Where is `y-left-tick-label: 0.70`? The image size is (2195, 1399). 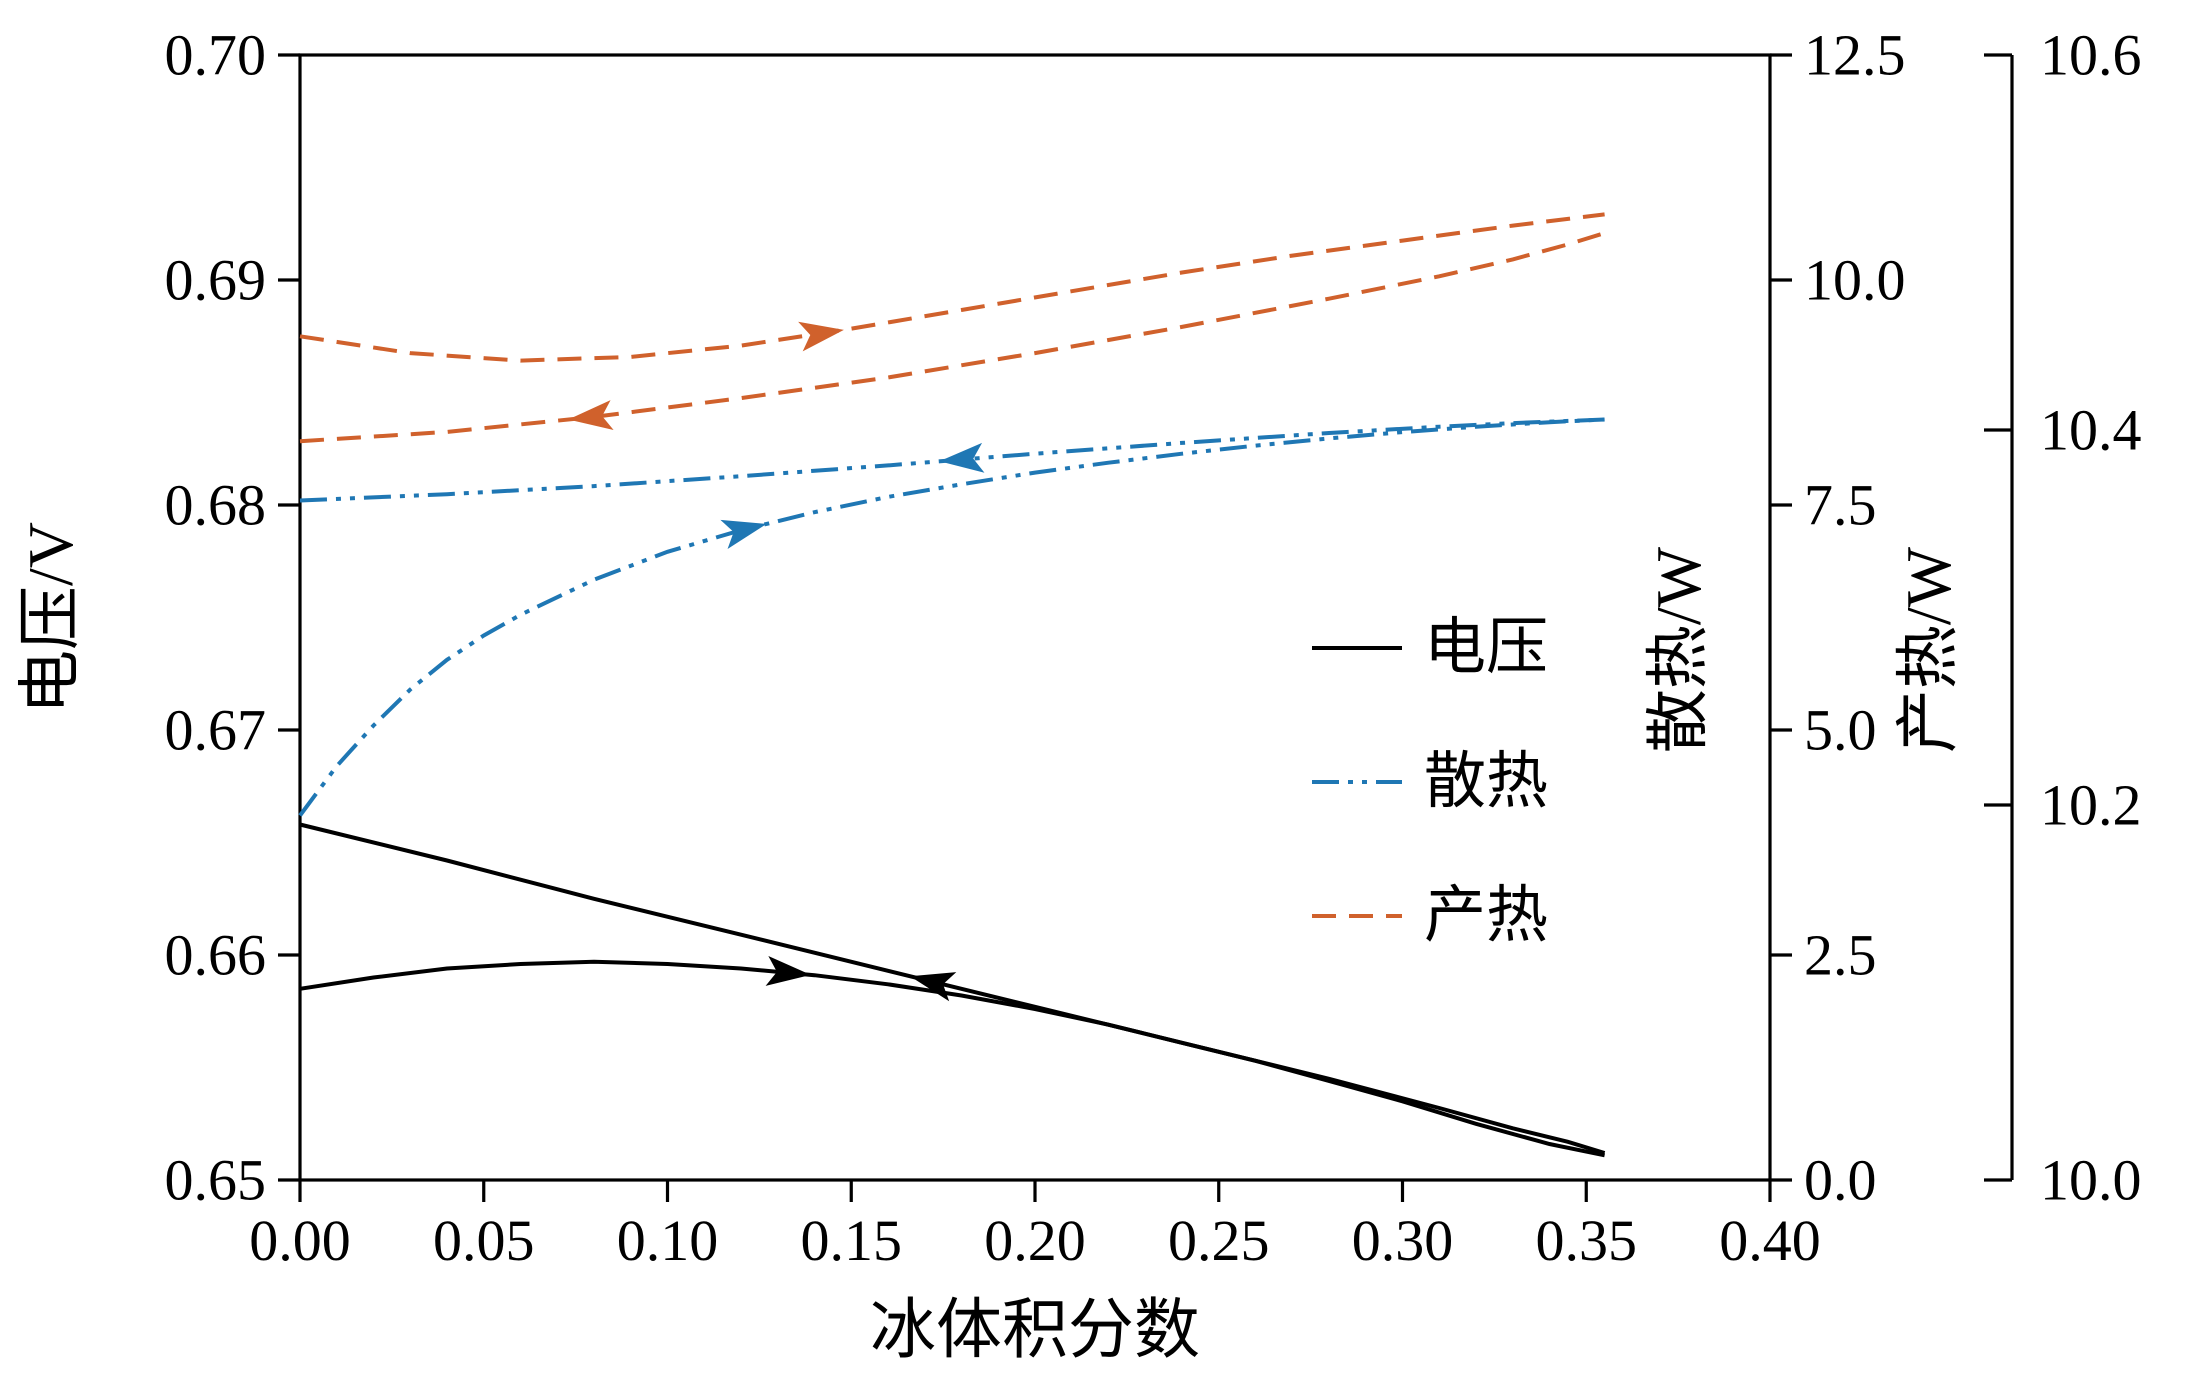
y-left-tick-label: 0.70 is located at coordinates (216, 55).